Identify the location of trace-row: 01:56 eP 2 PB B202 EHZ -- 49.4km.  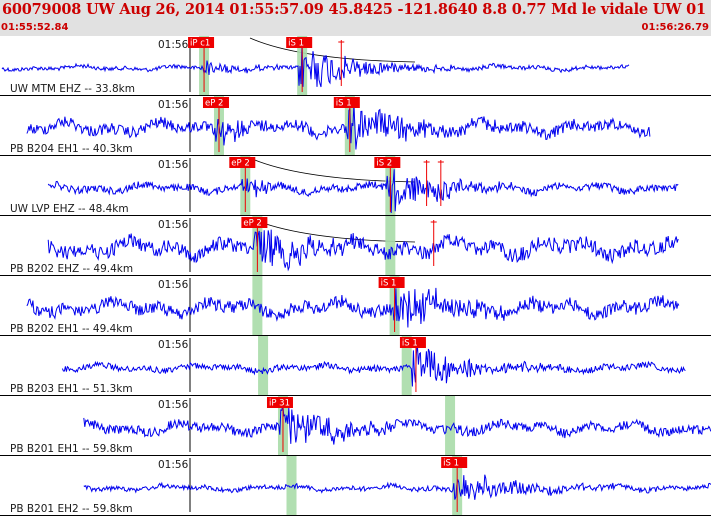
(355, 246).